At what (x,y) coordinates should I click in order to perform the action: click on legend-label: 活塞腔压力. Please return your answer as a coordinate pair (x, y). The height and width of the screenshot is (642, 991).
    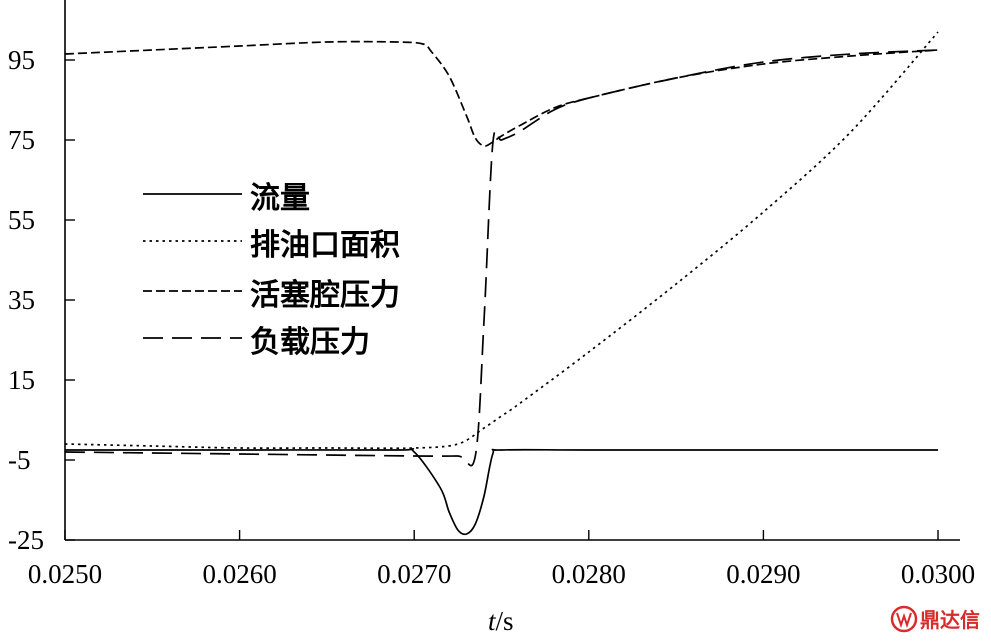
    Looking at the image, I should click on (325, 295).